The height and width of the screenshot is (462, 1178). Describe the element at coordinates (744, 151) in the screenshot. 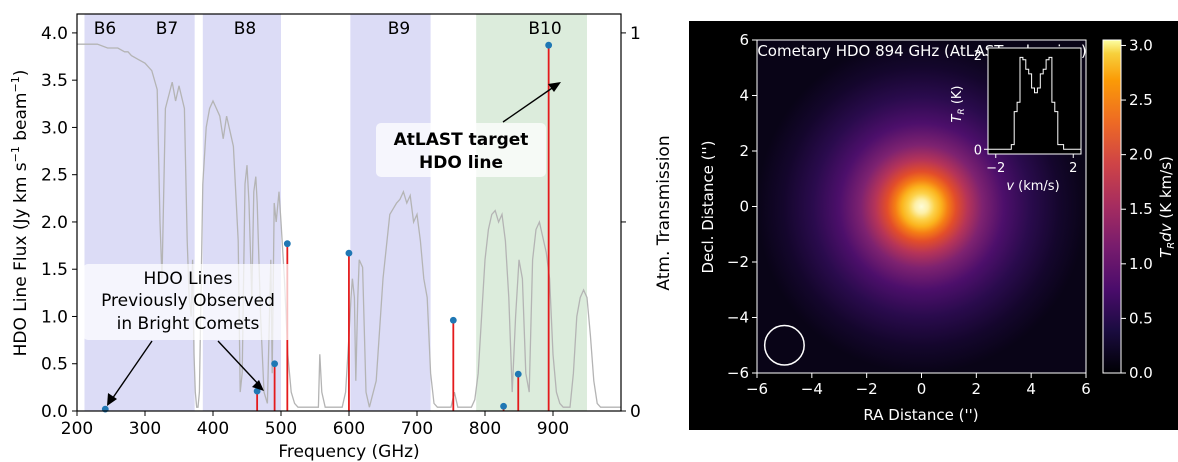

I see `heatmap-y-tick-label: 2` at that location.